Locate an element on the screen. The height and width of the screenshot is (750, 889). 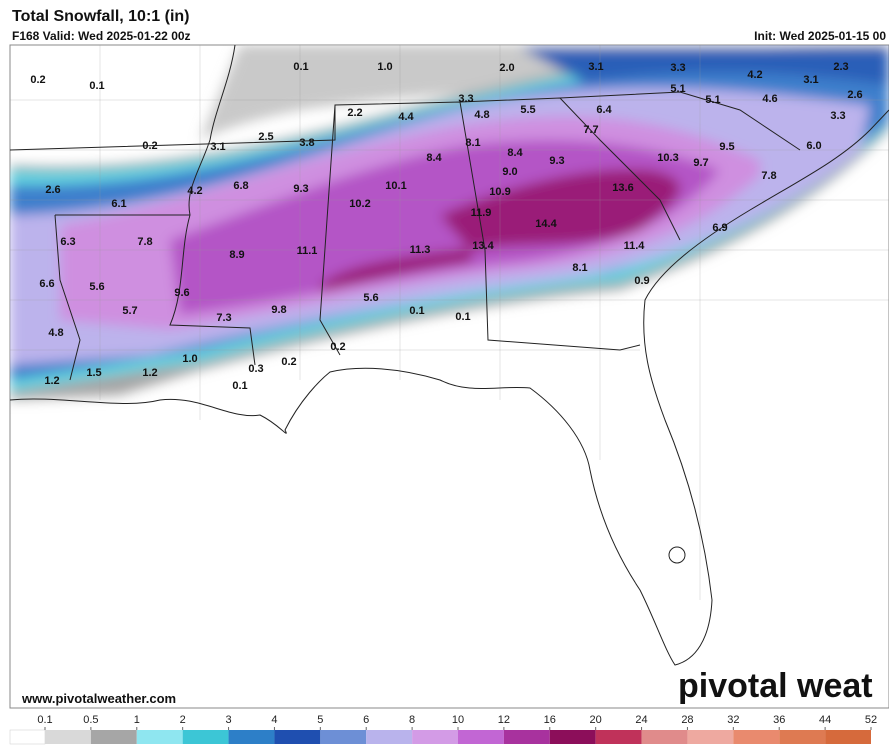
snow-label: 13.6 is located at coordinates (622, 188).